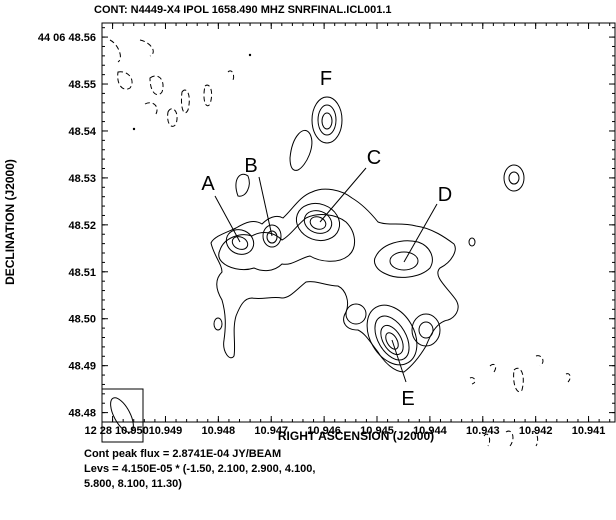 The height and width of the screenshot is (520, 616). I want to click on contour-e-l2, so click(392, 335).